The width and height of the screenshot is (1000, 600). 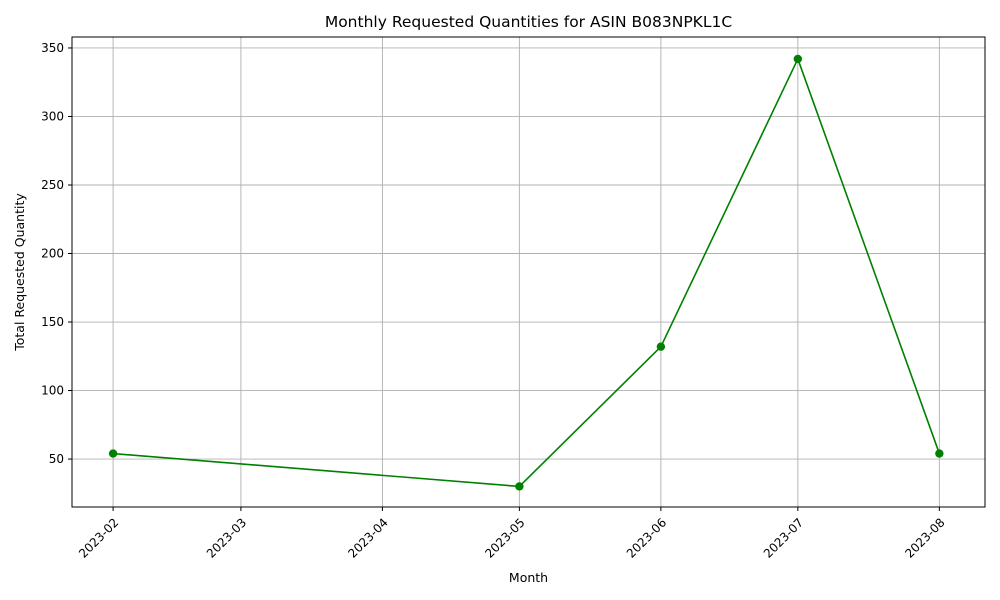 What do you see at coordinates (52, 391) in the screenshot?
I see `y-tick-label: 100` at bounding box center [52, 391].